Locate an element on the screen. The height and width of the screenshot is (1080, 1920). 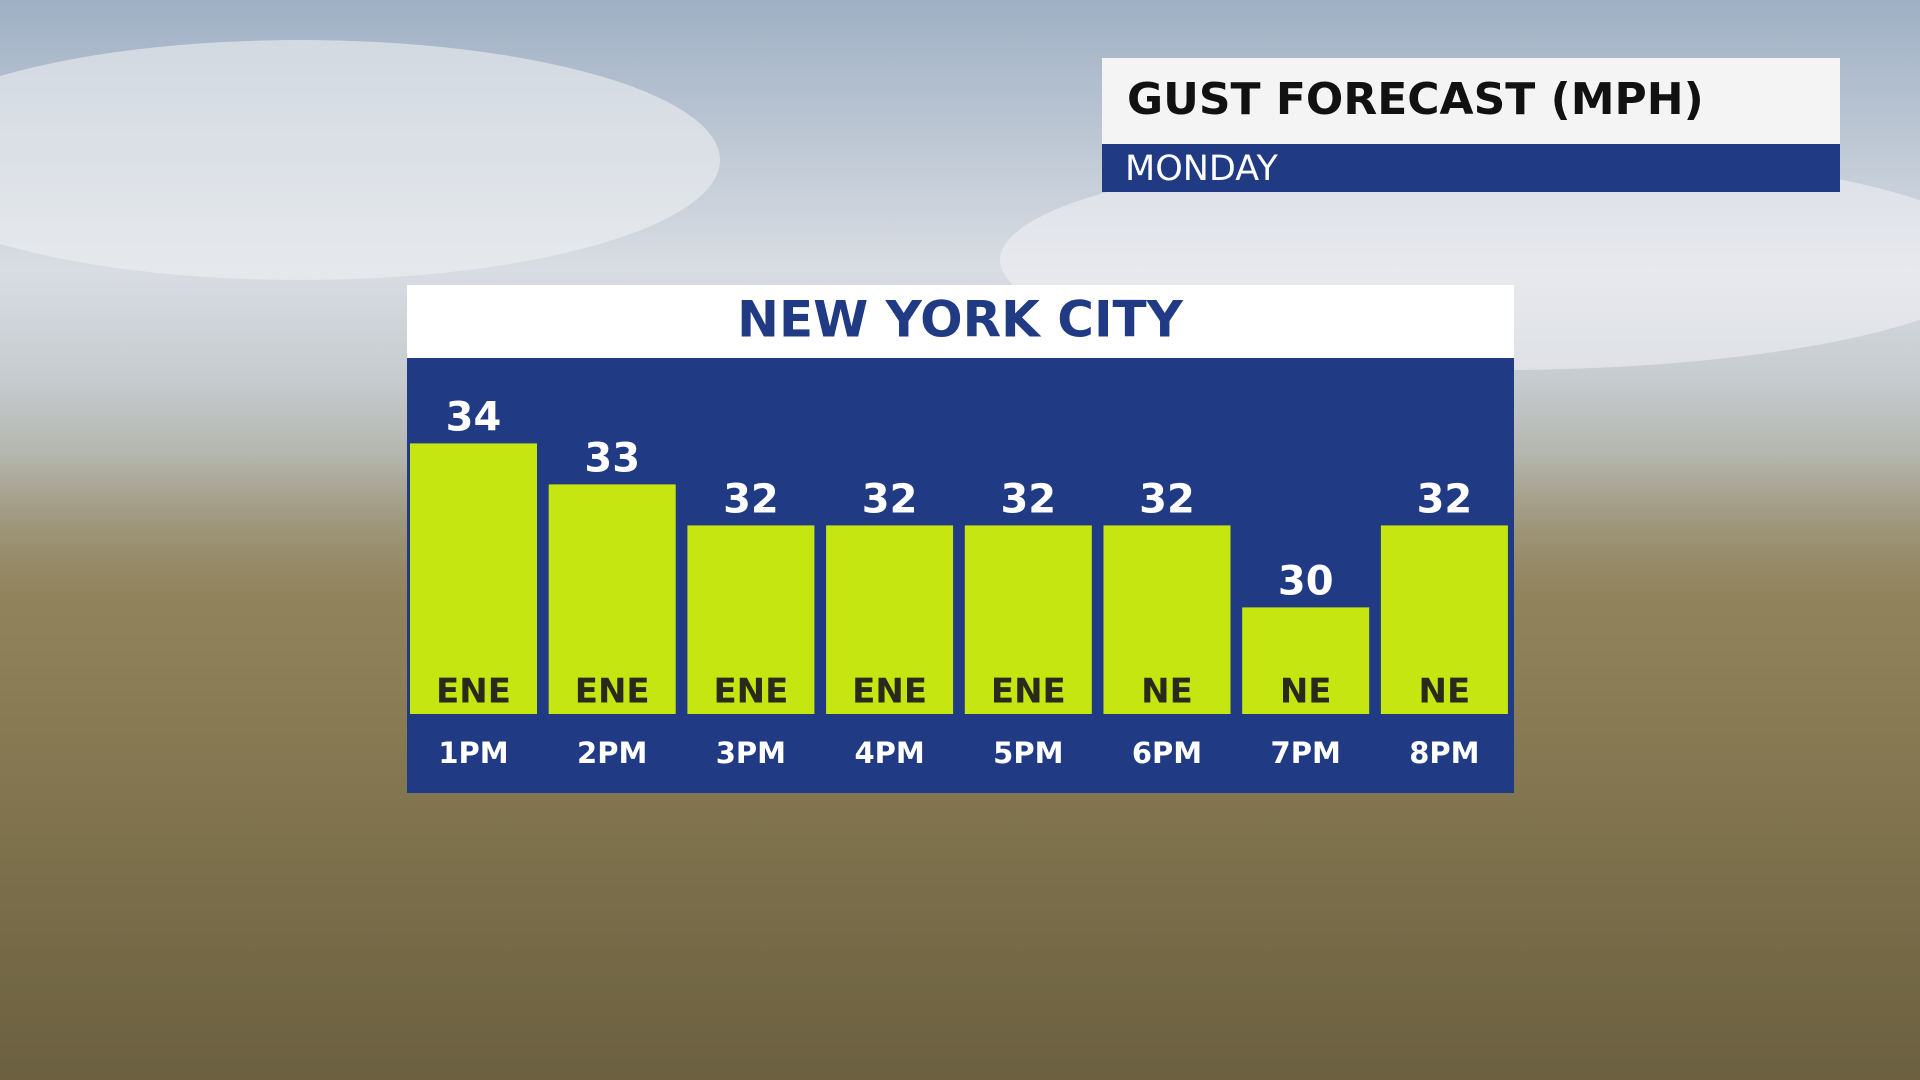
title-box is located at coordinates (1471, 101).